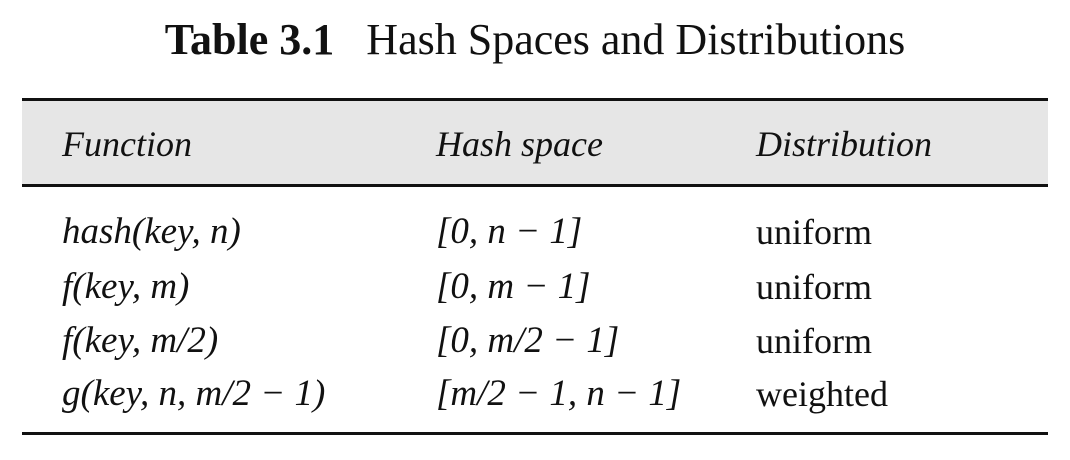 The image size is (1070, 460). Describe the element at coordinates (636, 39) in the screenshot. I see `table-title: Hash Spaces and Distributions` at that location.